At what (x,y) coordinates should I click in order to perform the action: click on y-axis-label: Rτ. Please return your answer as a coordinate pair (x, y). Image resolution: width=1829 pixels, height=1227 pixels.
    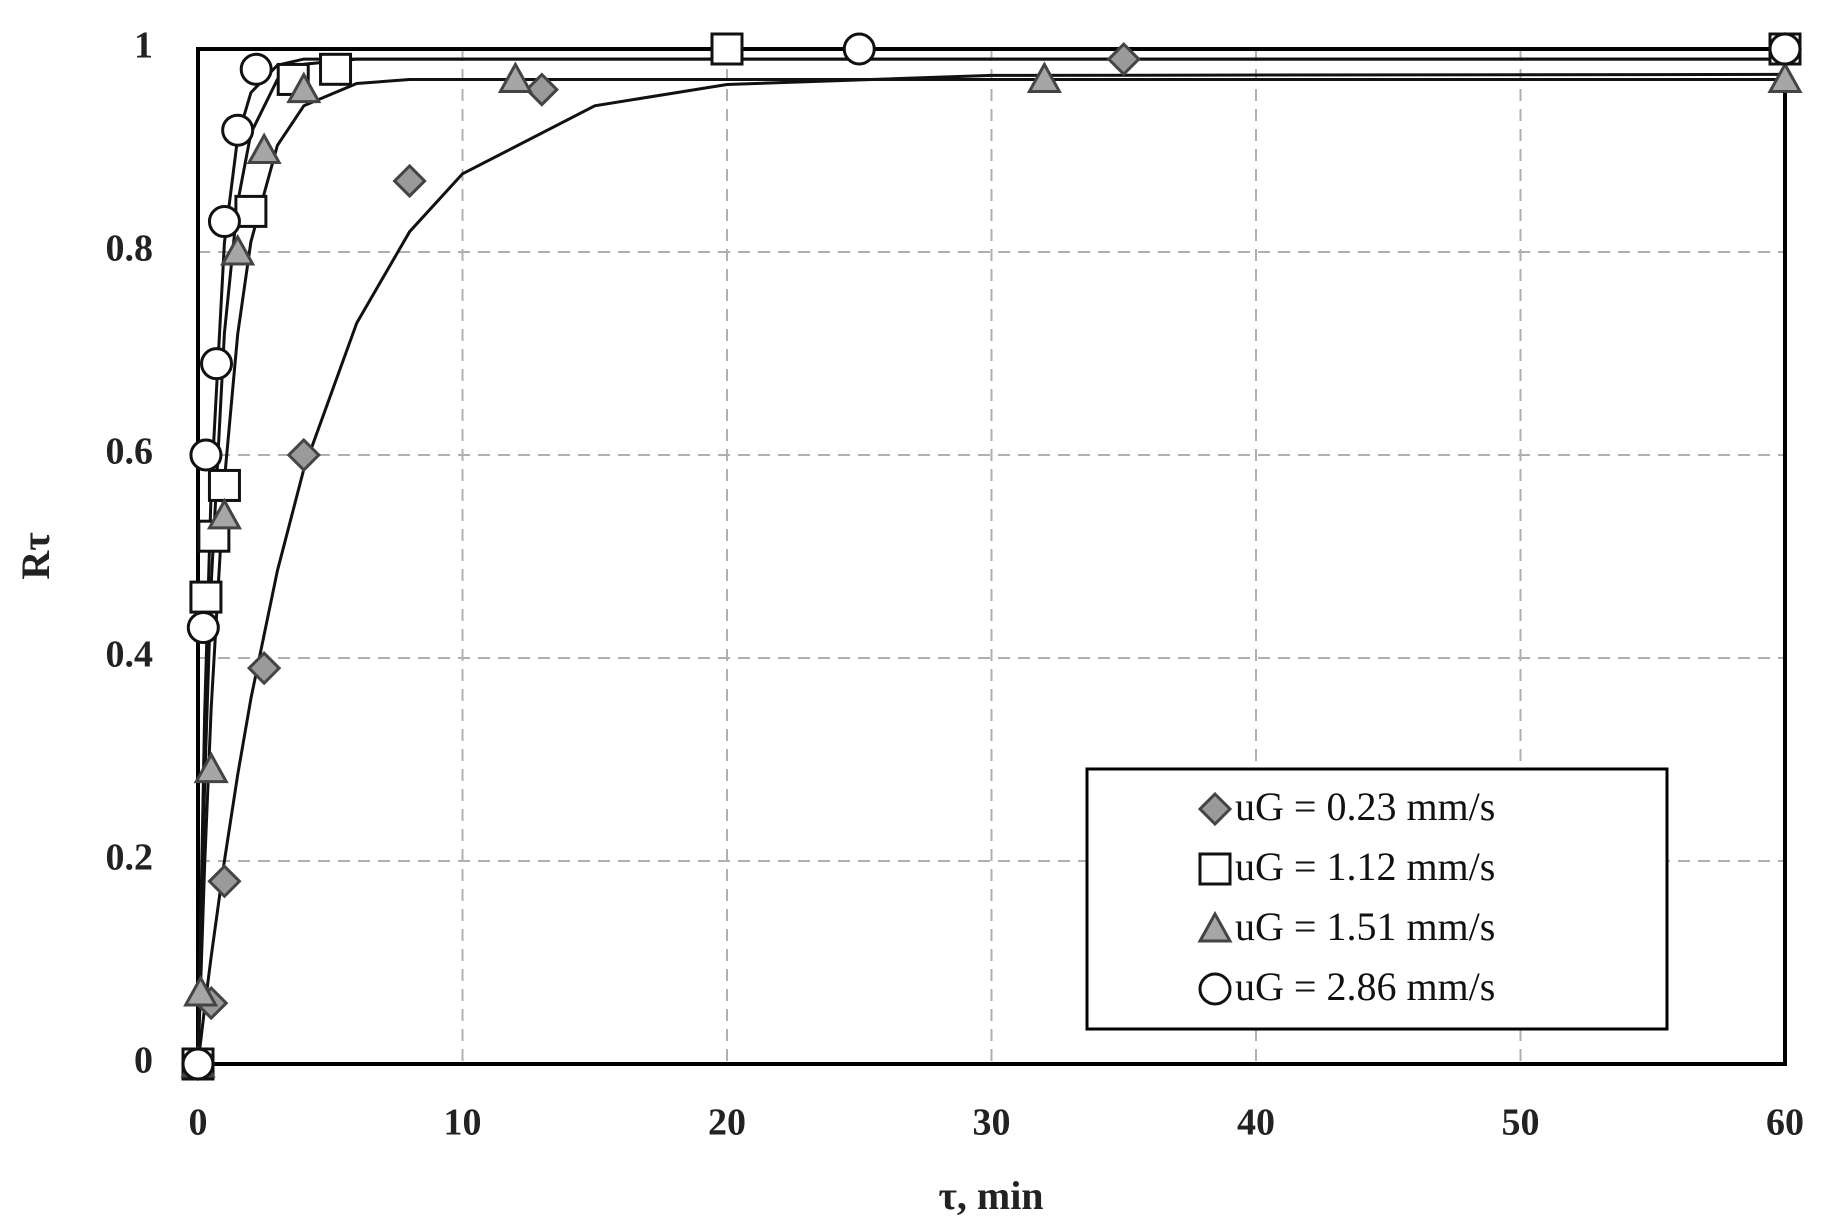
    Looking at the image, I should click on (35, 555).